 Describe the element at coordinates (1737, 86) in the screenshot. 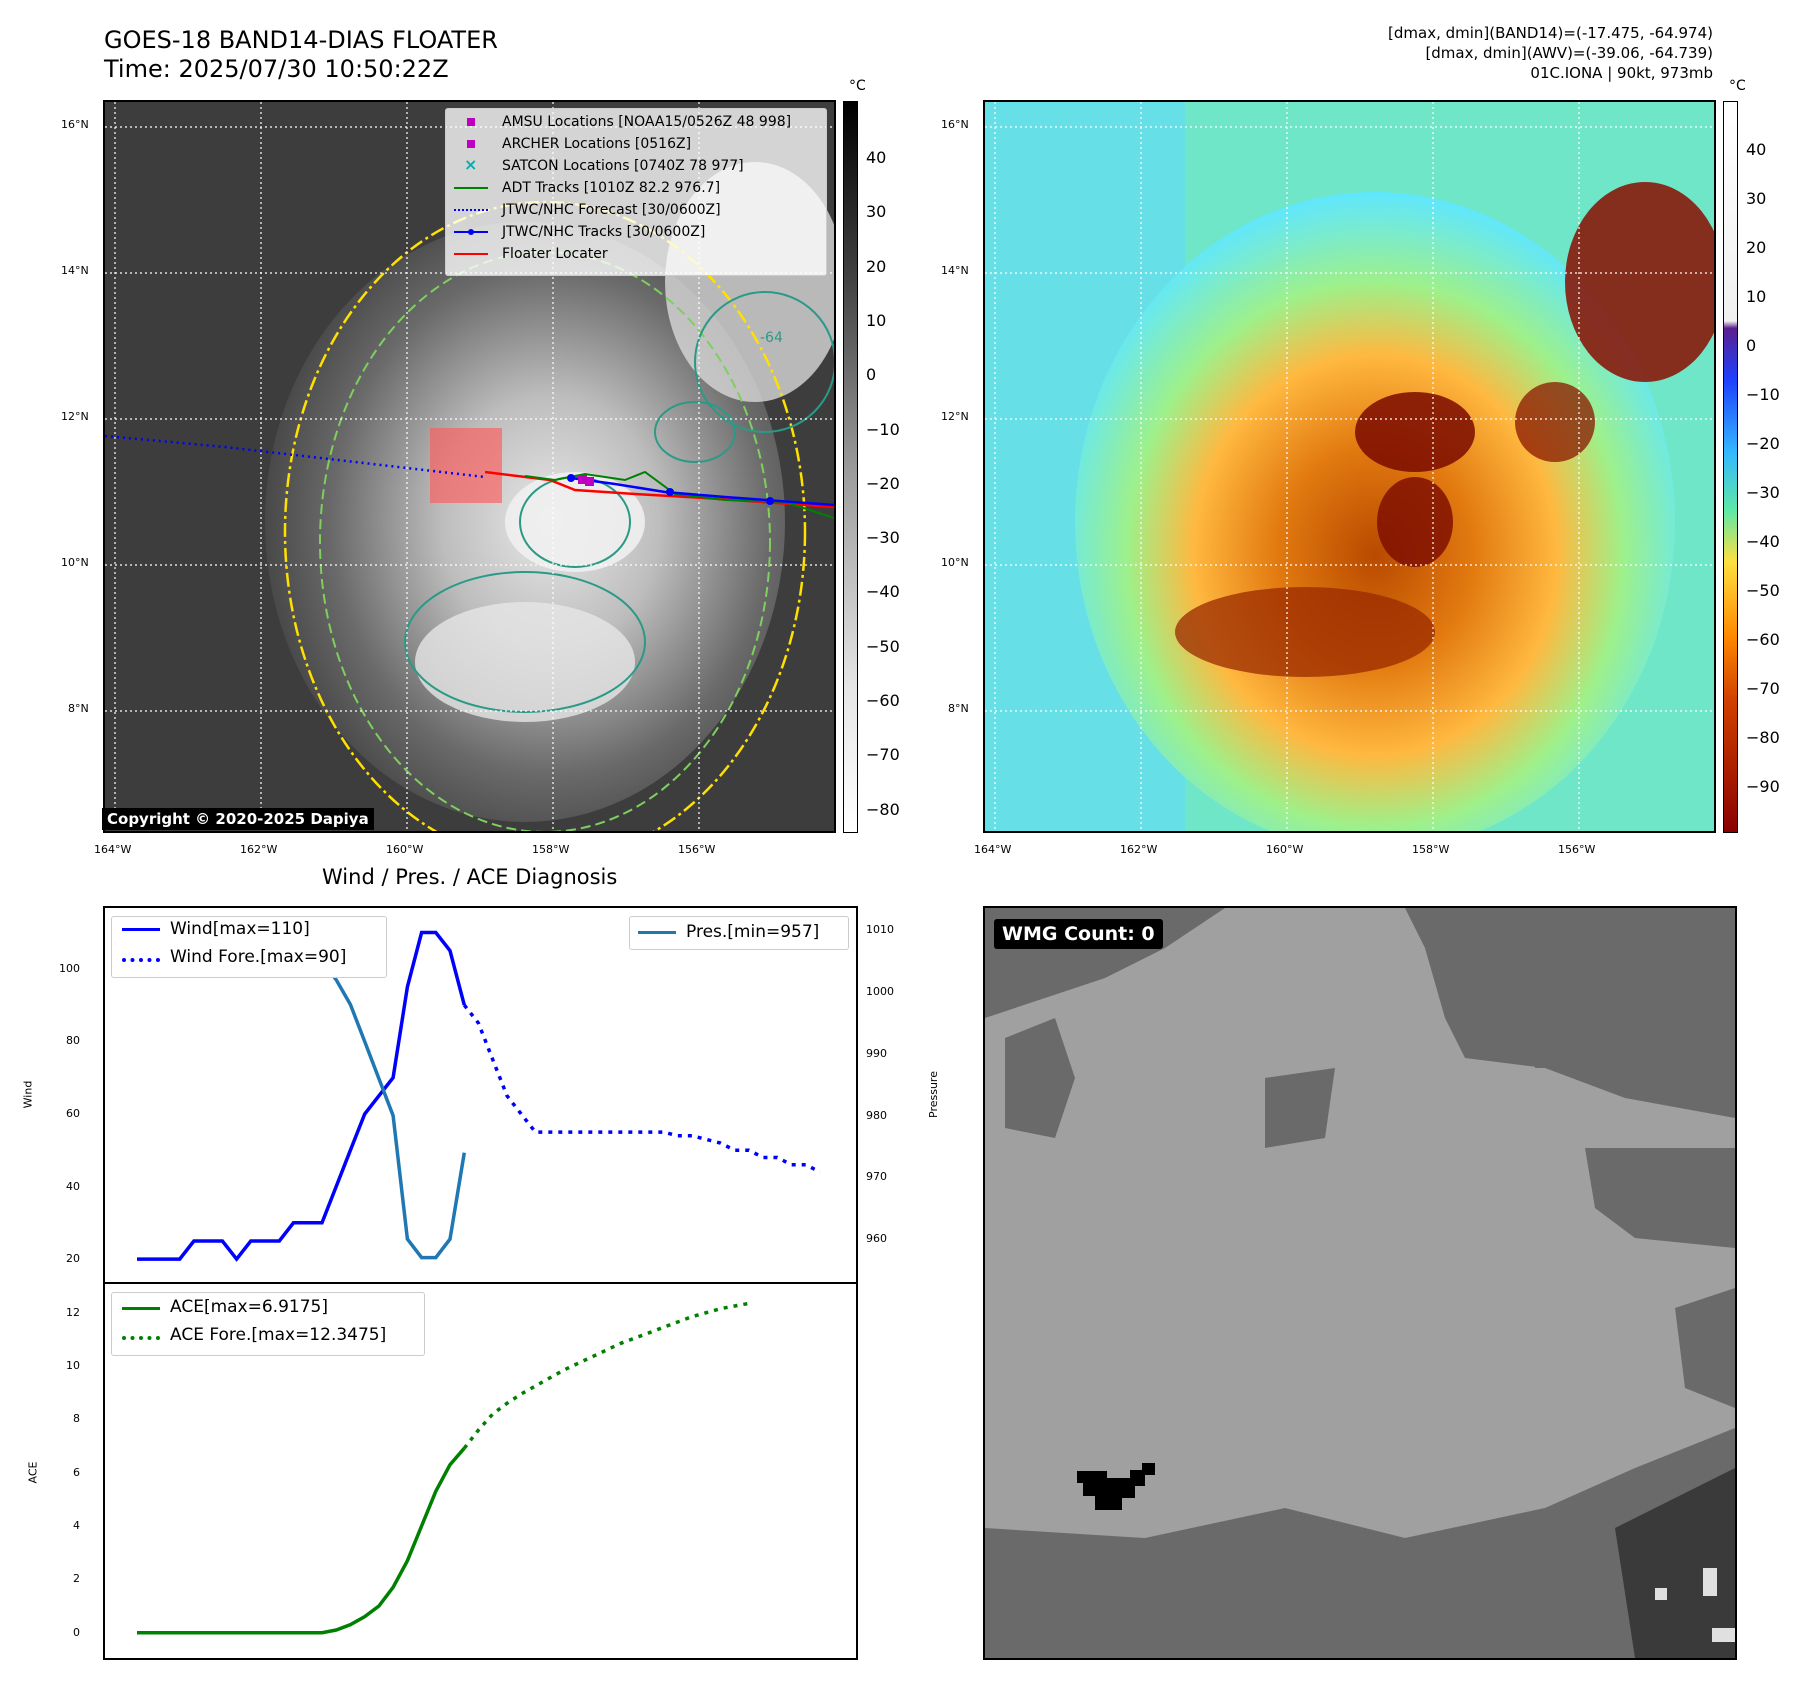

I see `cbar-right-unit: °C` at that location.